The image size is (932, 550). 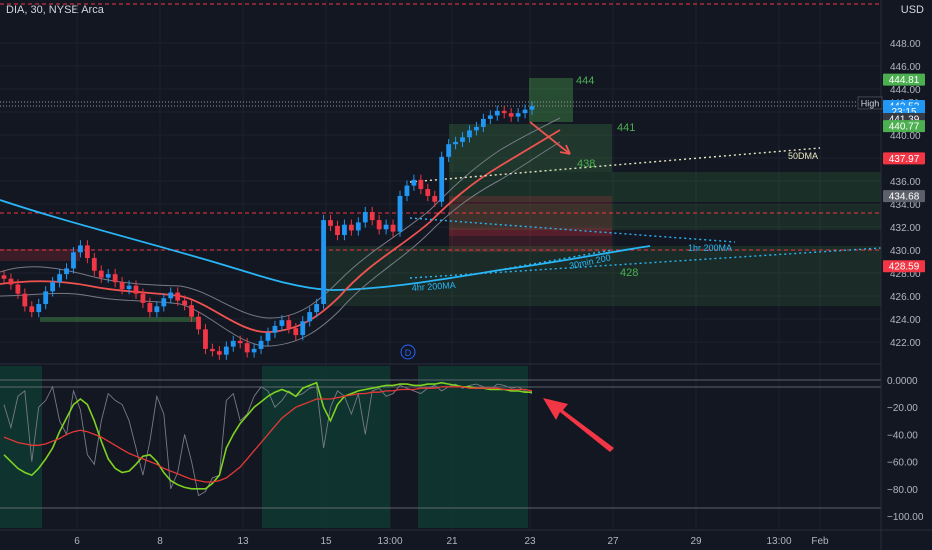 I want to click on label-50dma: 50DMA, so click(x=803, y=156).